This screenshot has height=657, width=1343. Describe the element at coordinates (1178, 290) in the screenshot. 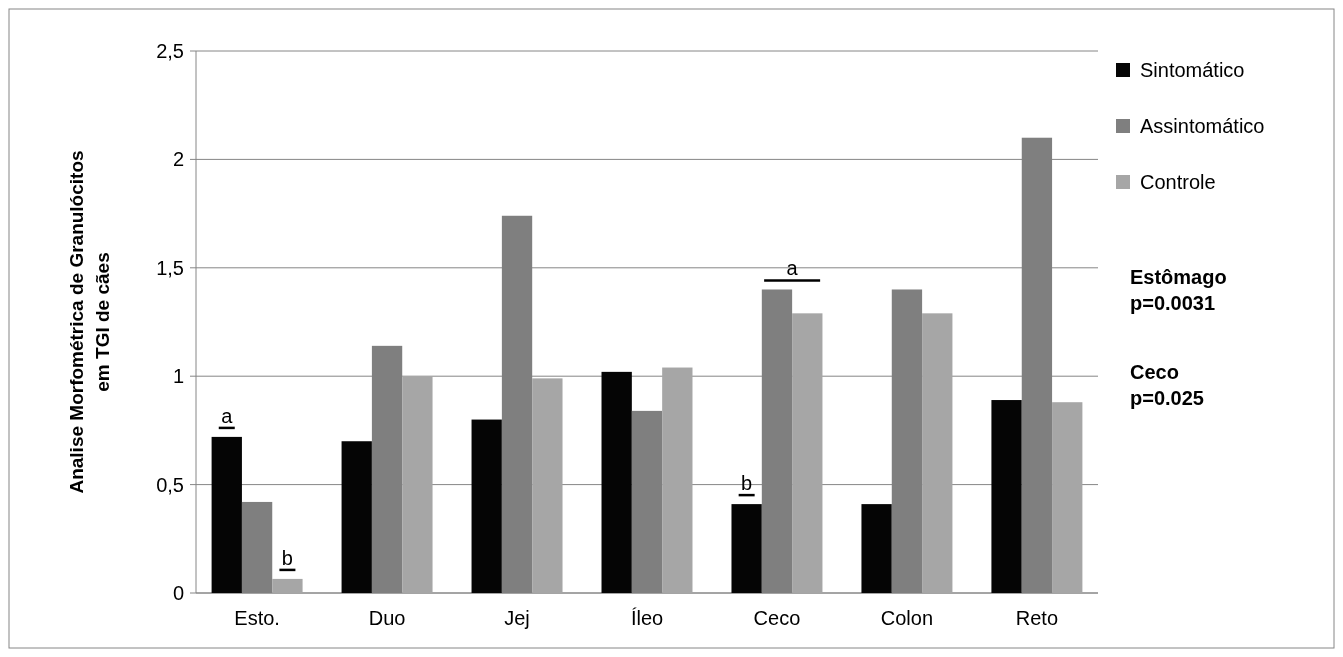

I see `text: Estômago p=0.0031` at that location.